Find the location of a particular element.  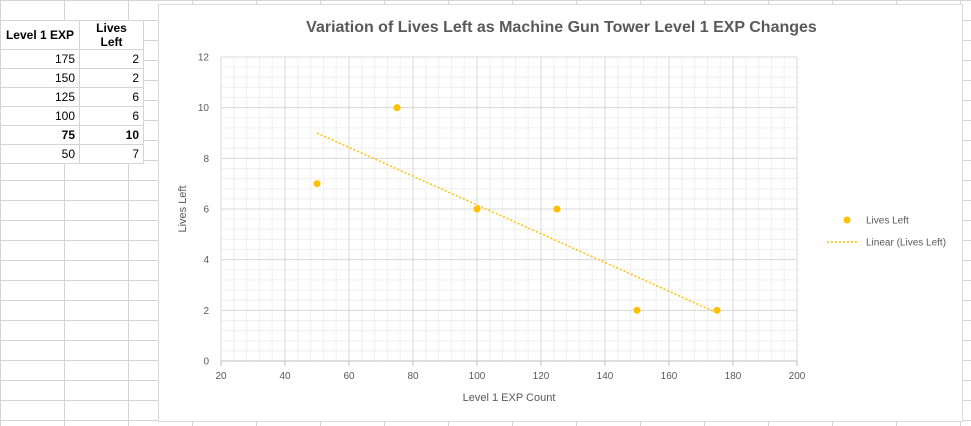

x-tick-label: 40 is located at coordinates (285, 376).